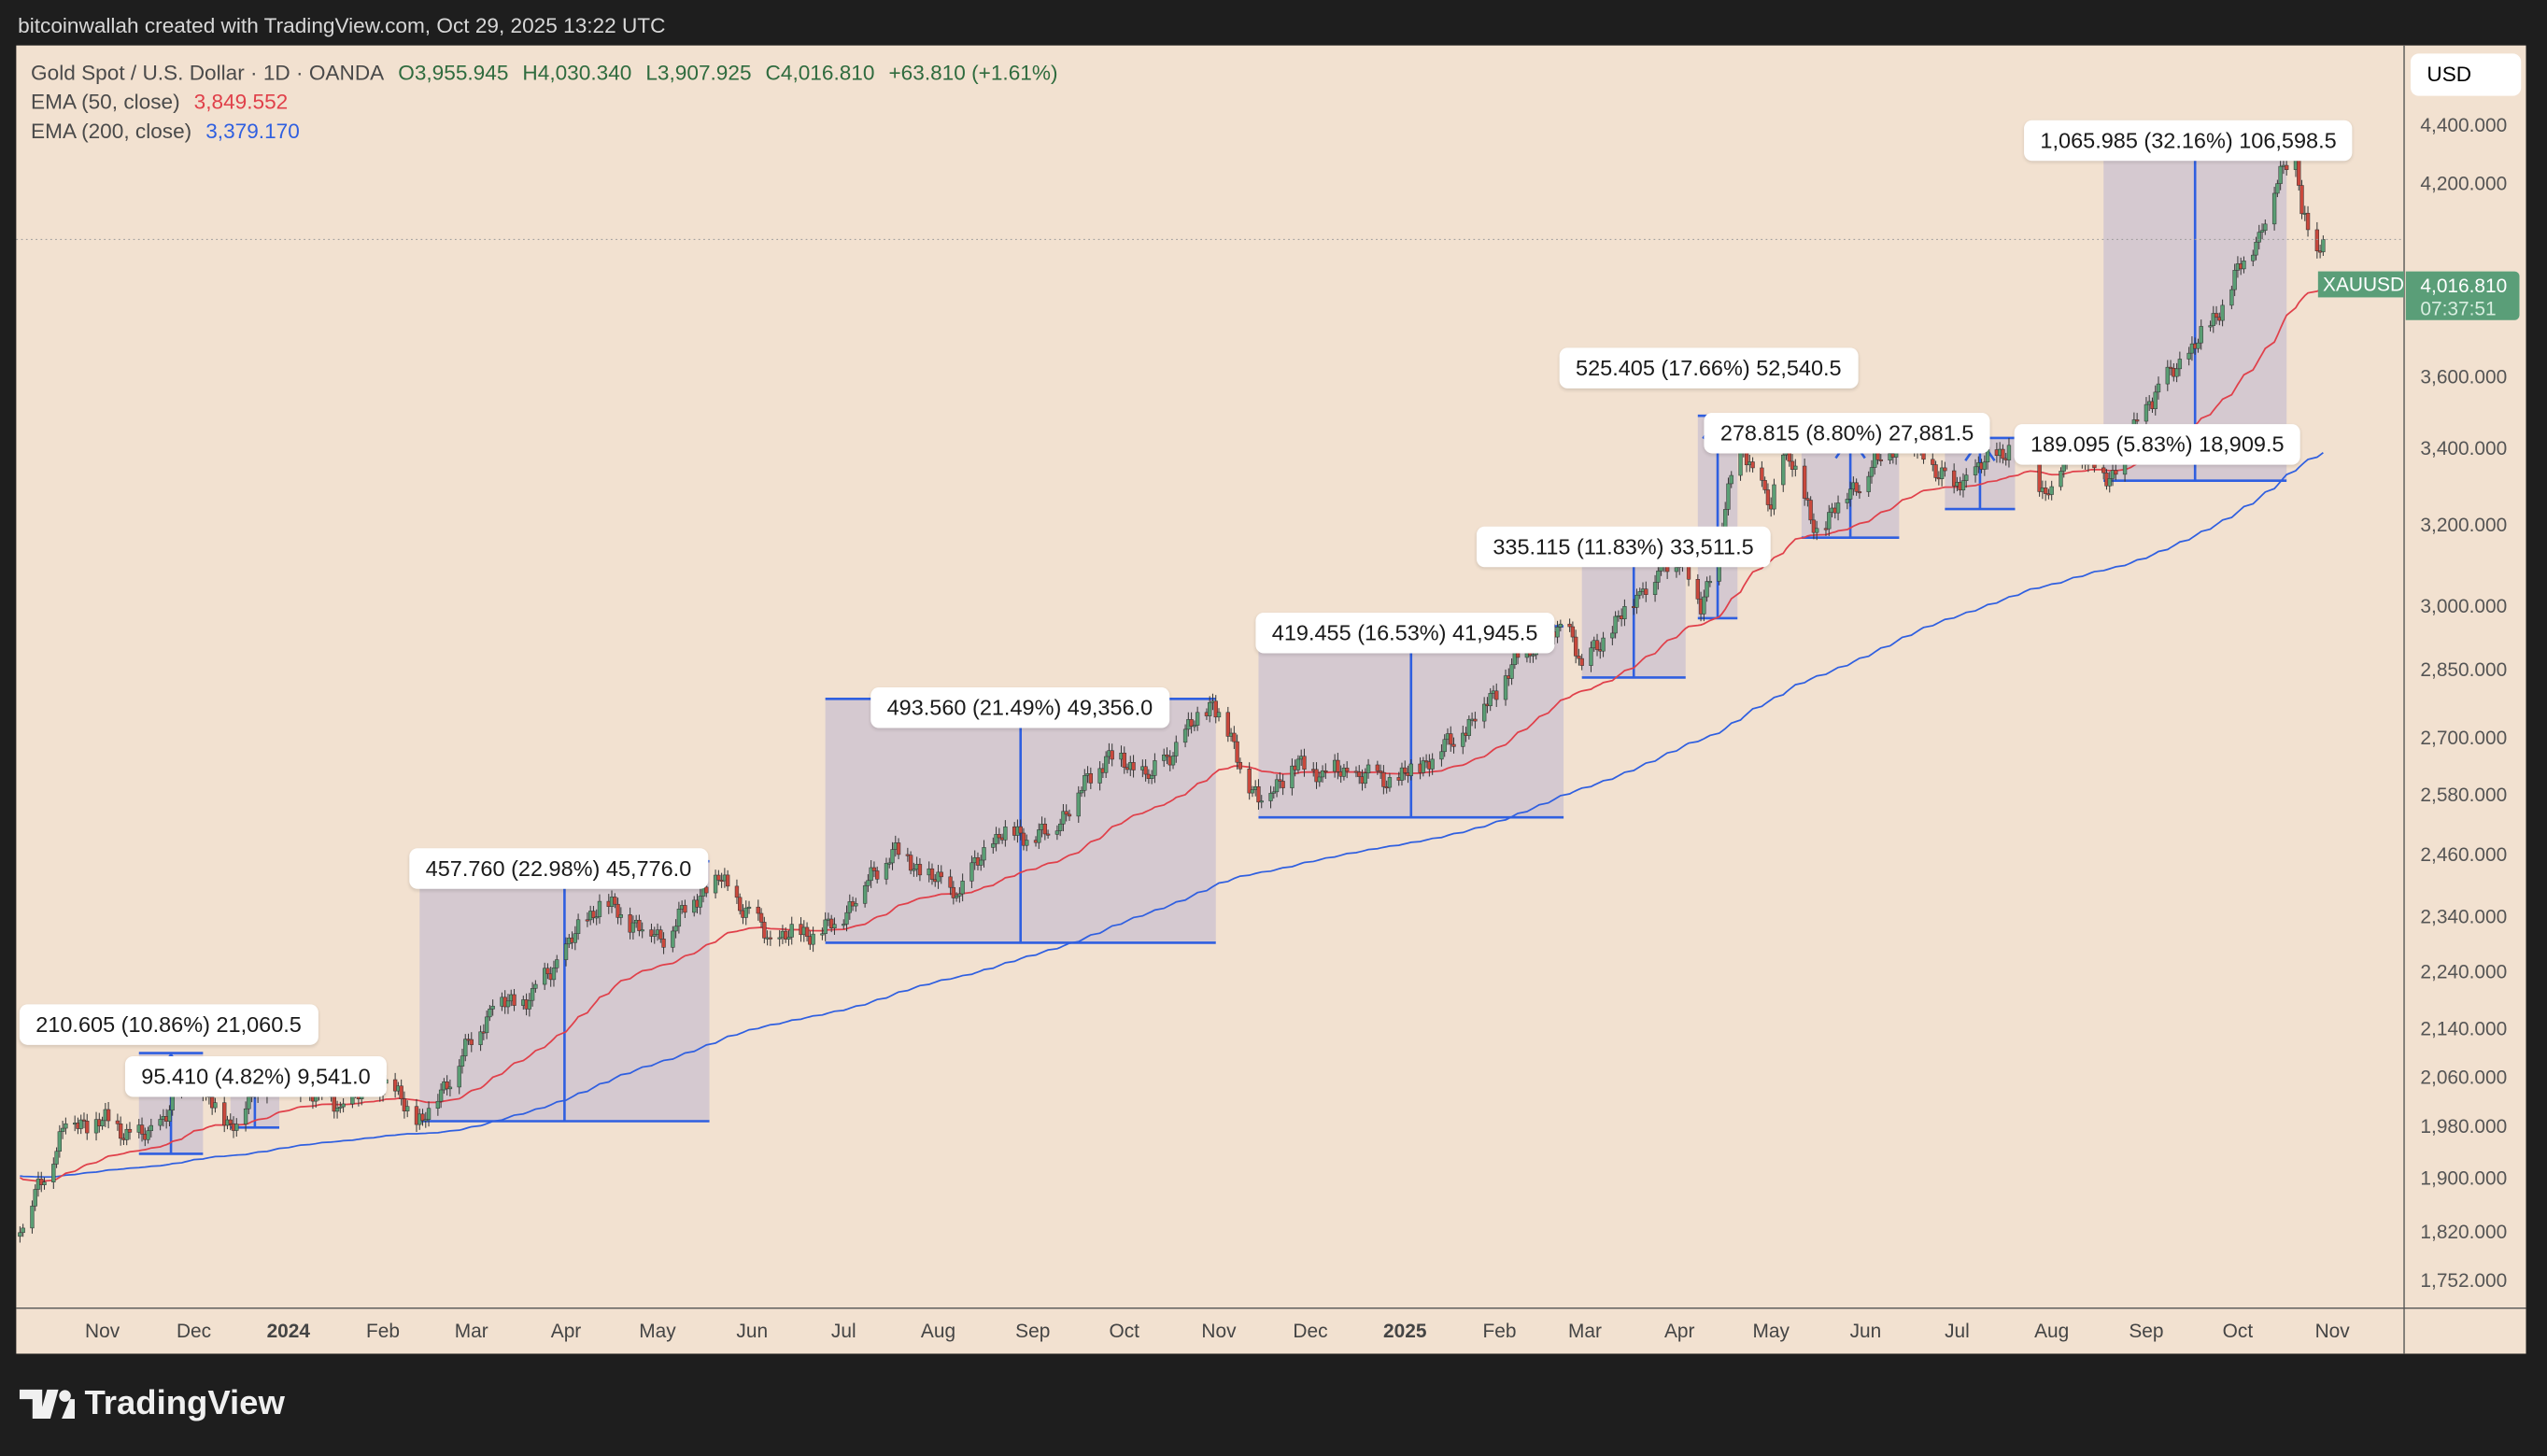  I want to click on measure-label: 525.405 (17.66%) 52,540.5, so click(1709, 368).